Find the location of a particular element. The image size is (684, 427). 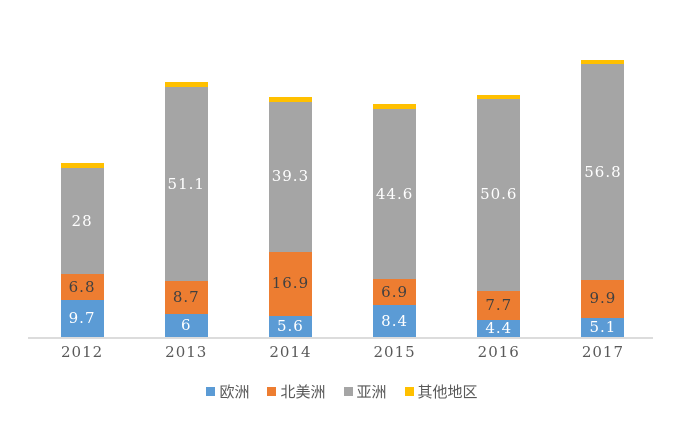

stacked-bar-2017: 56.8 9.9 5.1 is located at coordinates (603, 198).